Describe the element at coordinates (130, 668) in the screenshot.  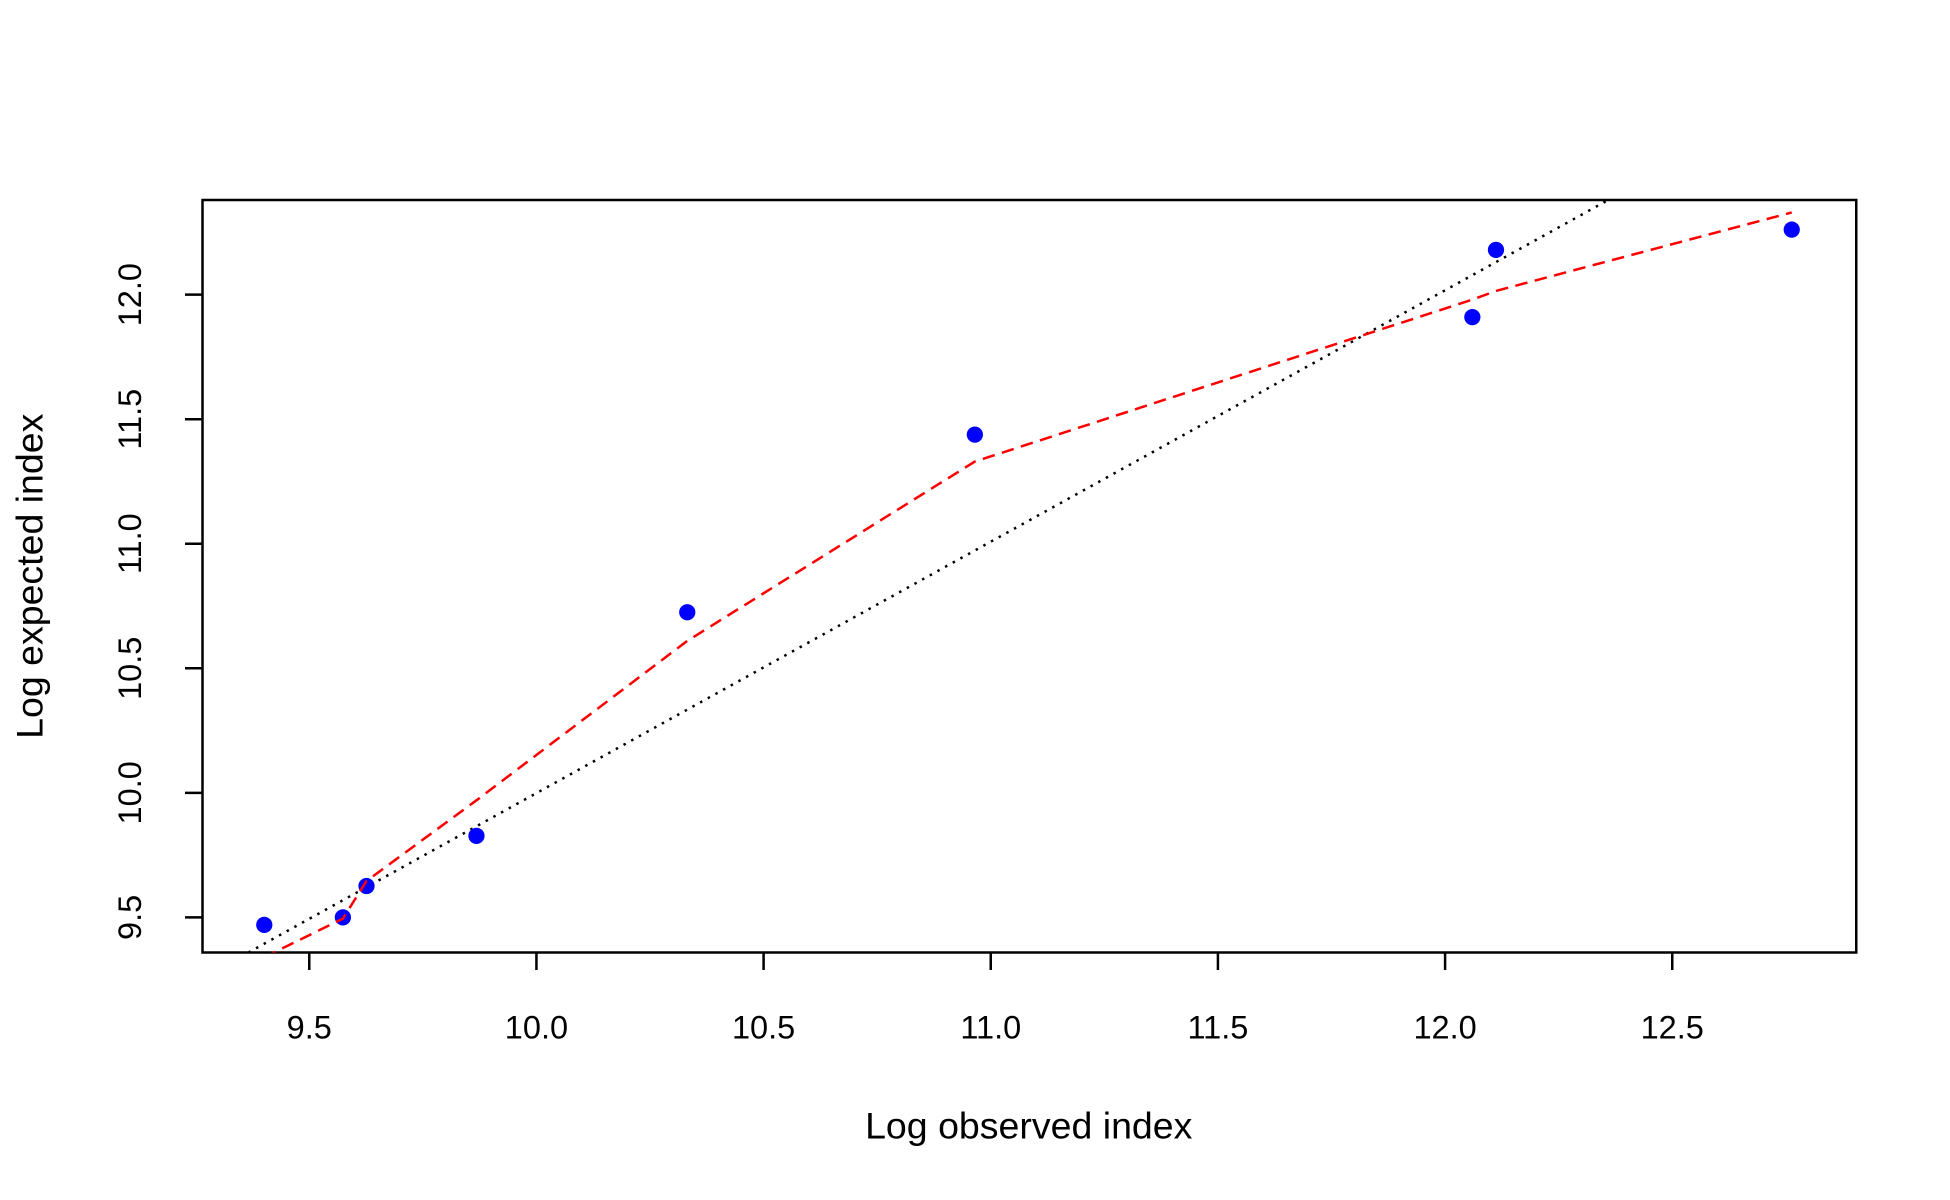
I see `y-tick-label: 10.5` at that location.